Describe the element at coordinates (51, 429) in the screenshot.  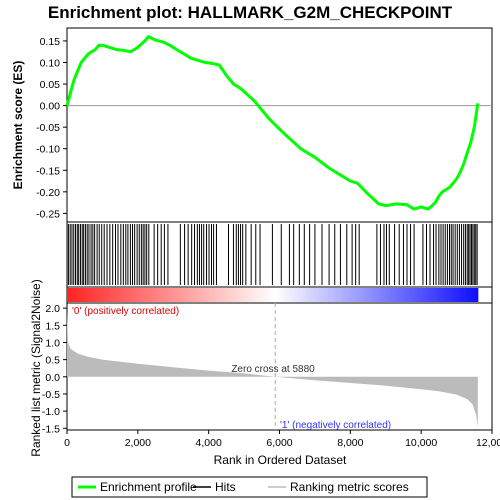
I see `metric-y-tick-label: -1.5` at that location.